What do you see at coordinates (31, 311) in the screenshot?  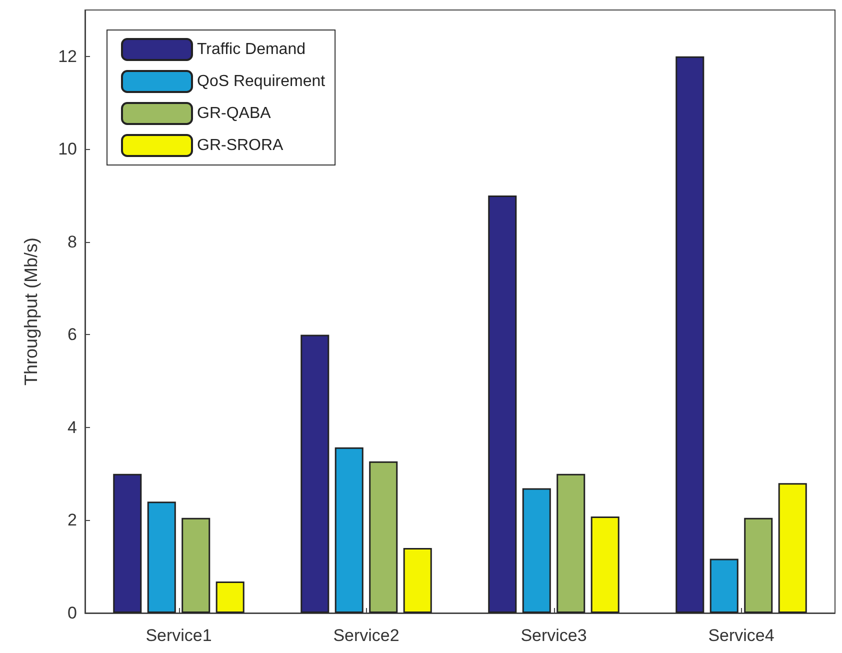 I see `y-axis-title: Throughput (Mb/s)` at bounding box center [31, 311].